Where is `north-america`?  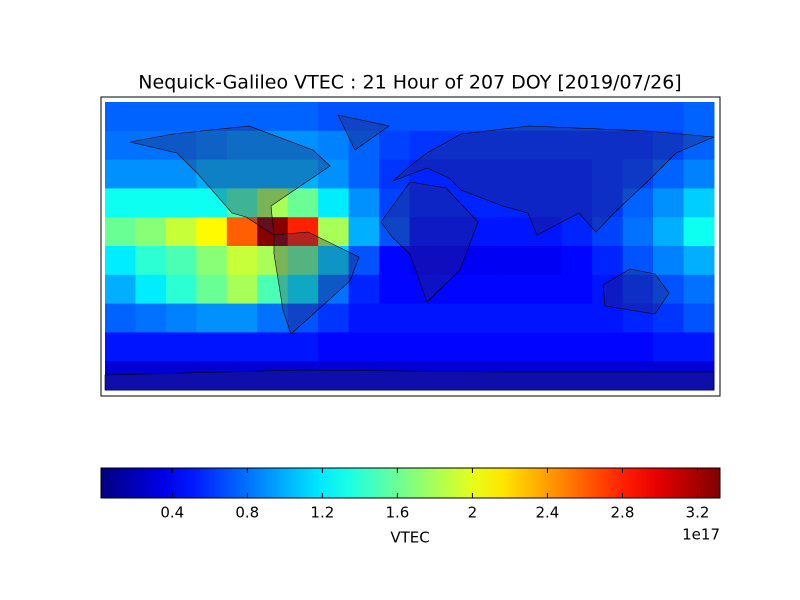
north-america is located at coordinates (230, 180).